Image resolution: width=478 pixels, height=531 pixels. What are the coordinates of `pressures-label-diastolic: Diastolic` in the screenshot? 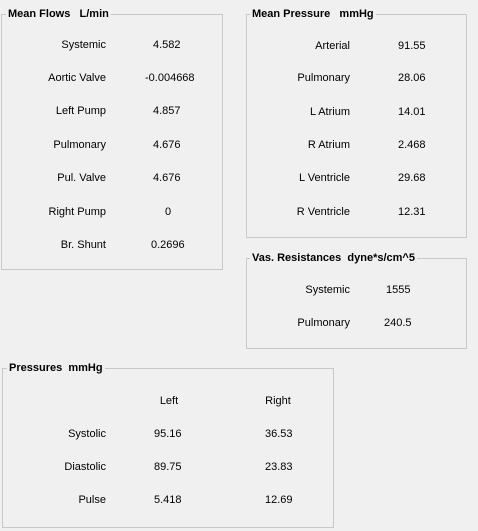 It's located at (85, 467).